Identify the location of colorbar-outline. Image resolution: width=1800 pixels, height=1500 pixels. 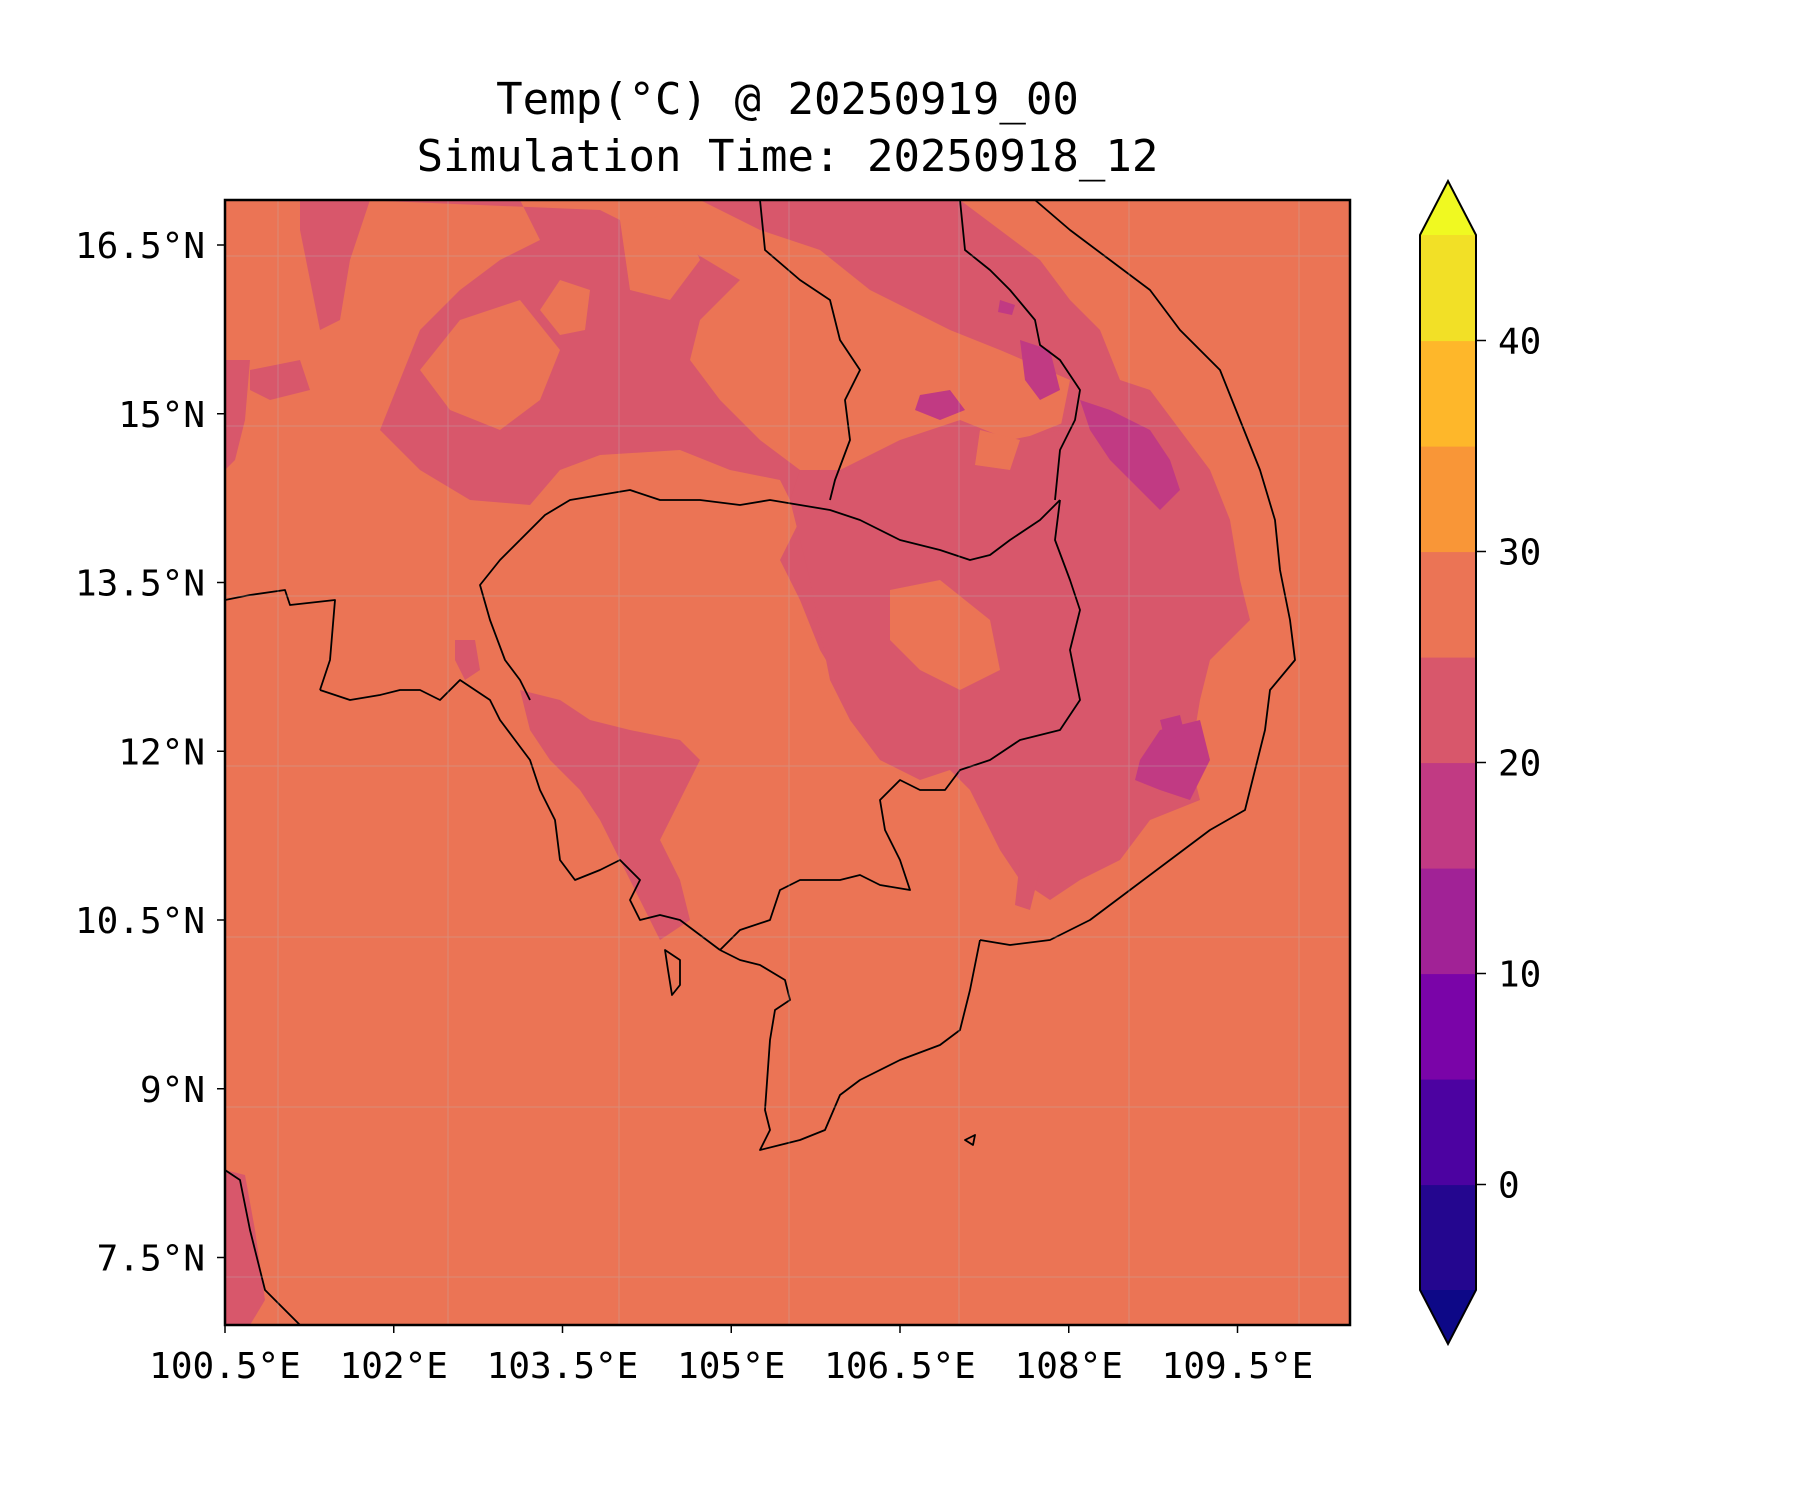
(1448, 762).